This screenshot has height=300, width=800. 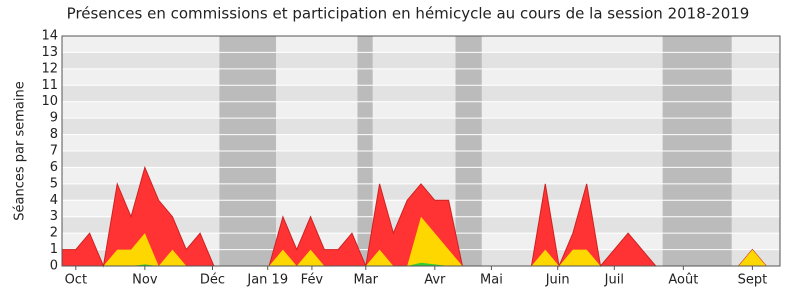 What do you see at coordinates (212, 280) in the screenshot?
I see `x-tick-label: Déc` at bounding box center [212, 280].